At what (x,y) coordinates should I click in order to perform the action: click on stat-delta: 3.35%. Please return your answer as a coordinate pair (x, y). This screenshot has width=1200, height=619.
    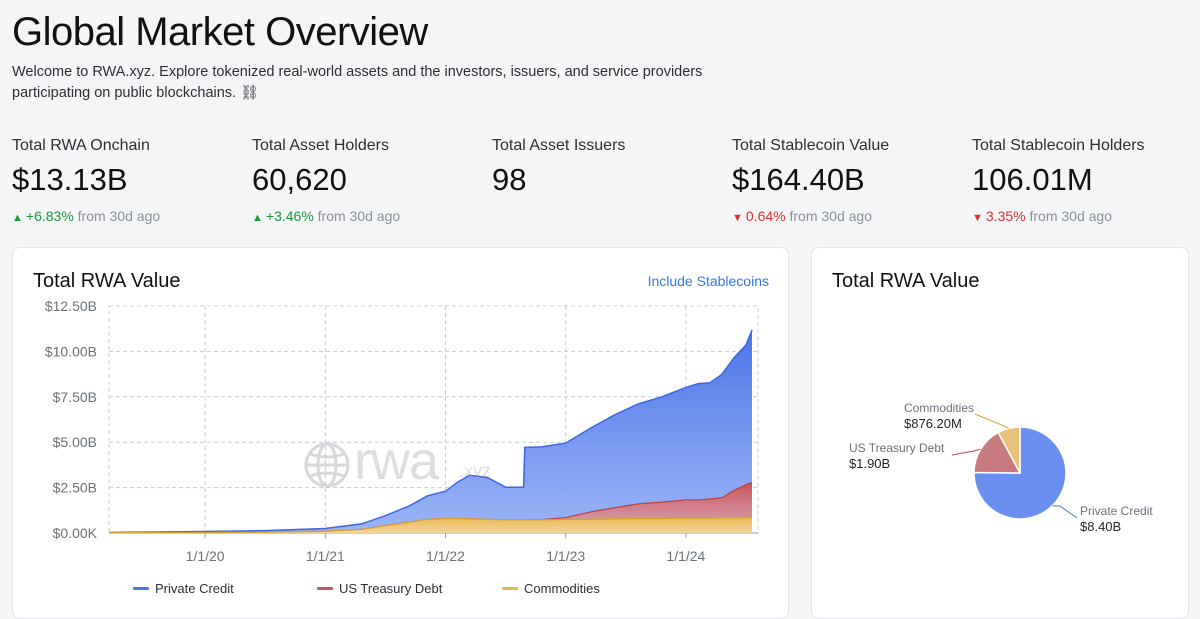
    Looking at the image, I should click on (1005, 216).